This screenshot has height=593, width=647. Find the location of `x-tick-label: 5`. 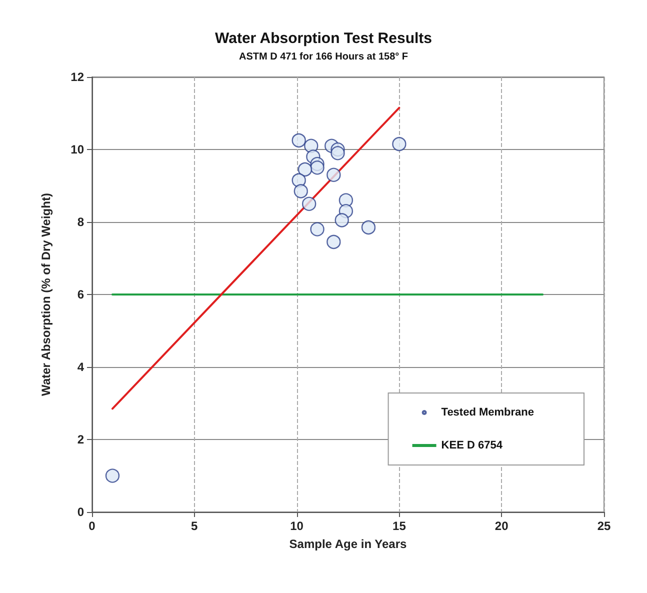

x-tick-label: 5 is located at coordinates (194, 526).